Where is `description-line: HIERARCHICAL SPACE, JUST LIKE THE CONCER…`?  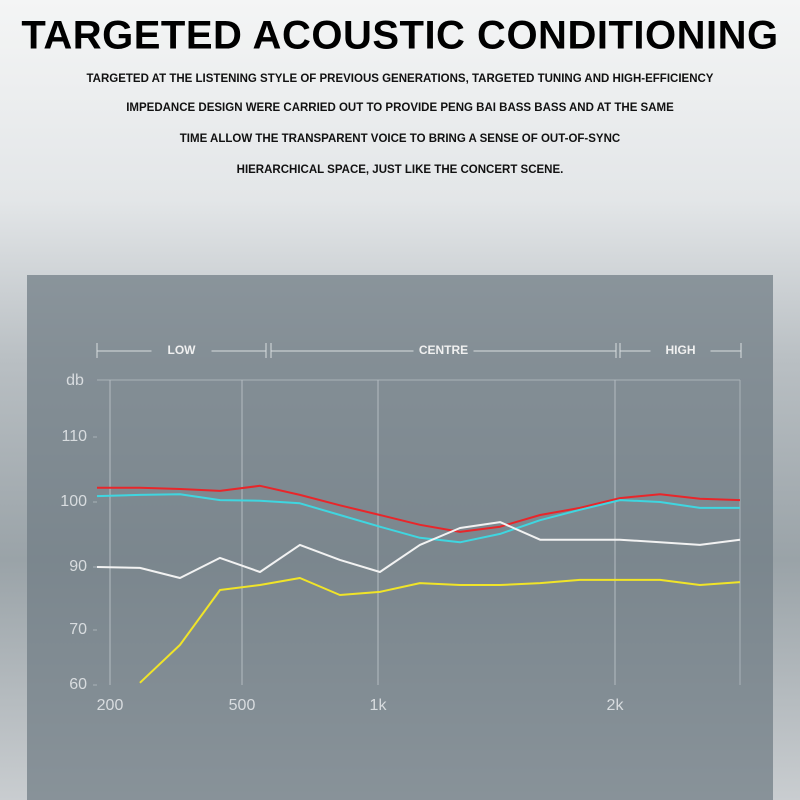 description-line: HIERARCHICAL SPACE, JUST LIKE THE CONCER… is located at coordinates (400, 170).